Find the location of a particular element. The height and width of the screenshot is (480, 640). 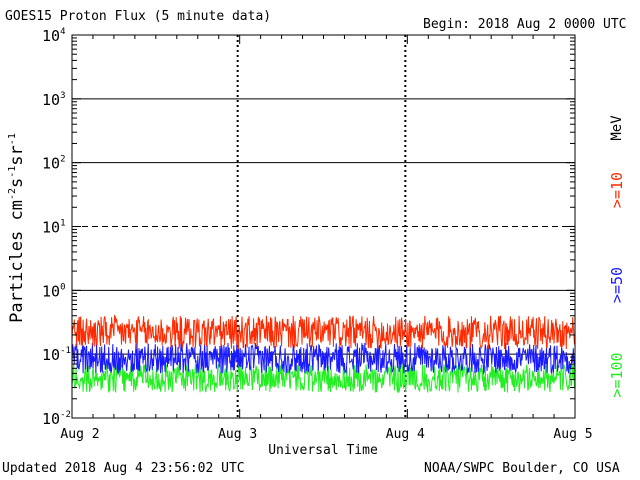

y-tick-label: 10³ is located at coordinates (53, 100).